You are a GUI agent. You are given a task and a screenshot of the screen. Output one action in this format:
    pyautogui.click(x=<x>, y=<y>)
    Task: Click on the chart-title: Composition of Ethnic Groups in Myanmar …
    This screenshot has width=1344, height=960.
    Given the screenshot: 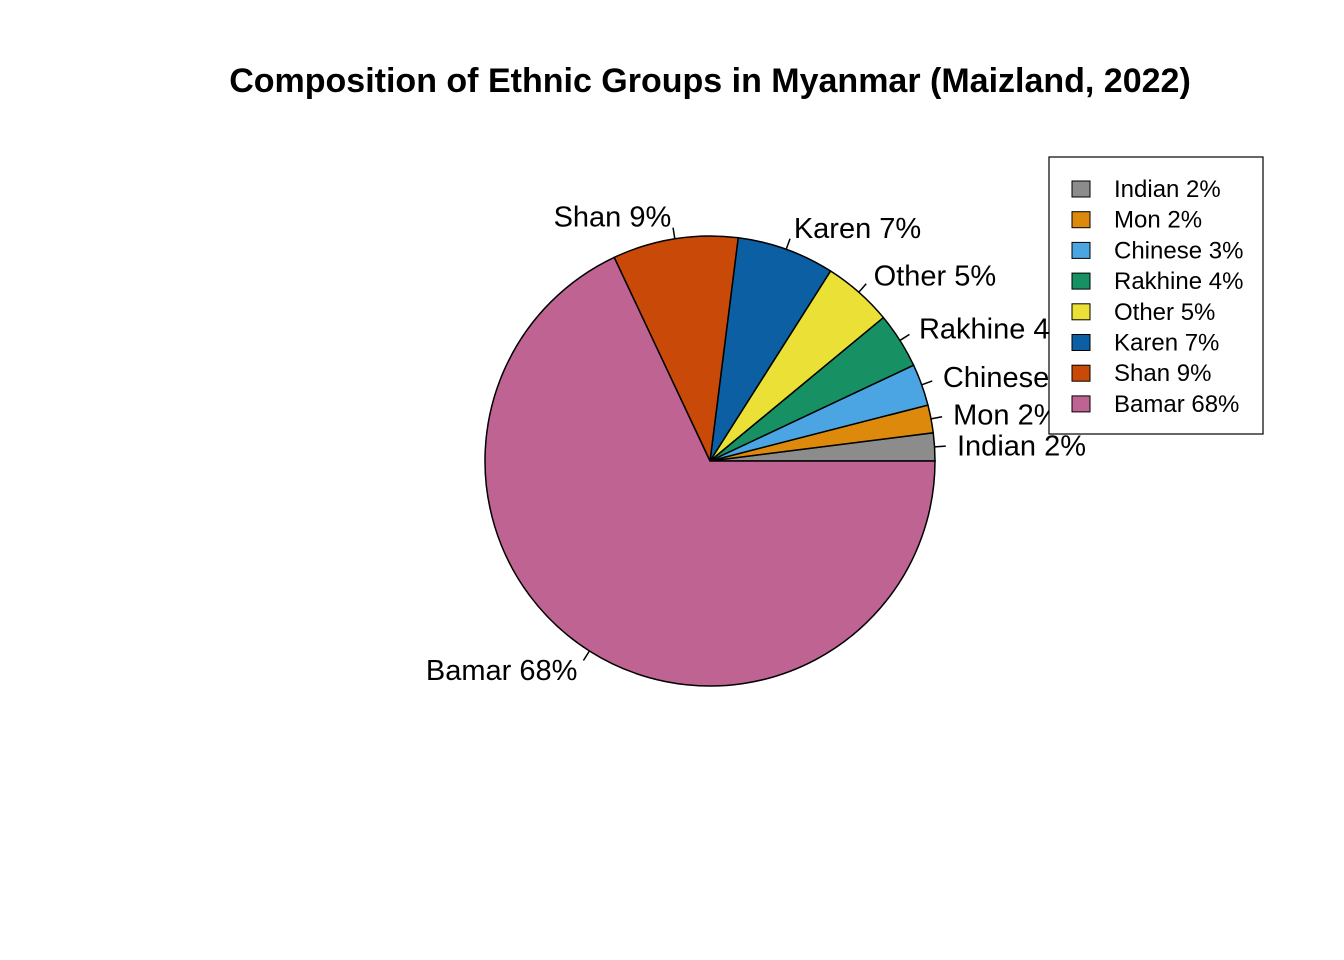 What is the action you would take?
    pyautogui.click(x=710, y=81)
    